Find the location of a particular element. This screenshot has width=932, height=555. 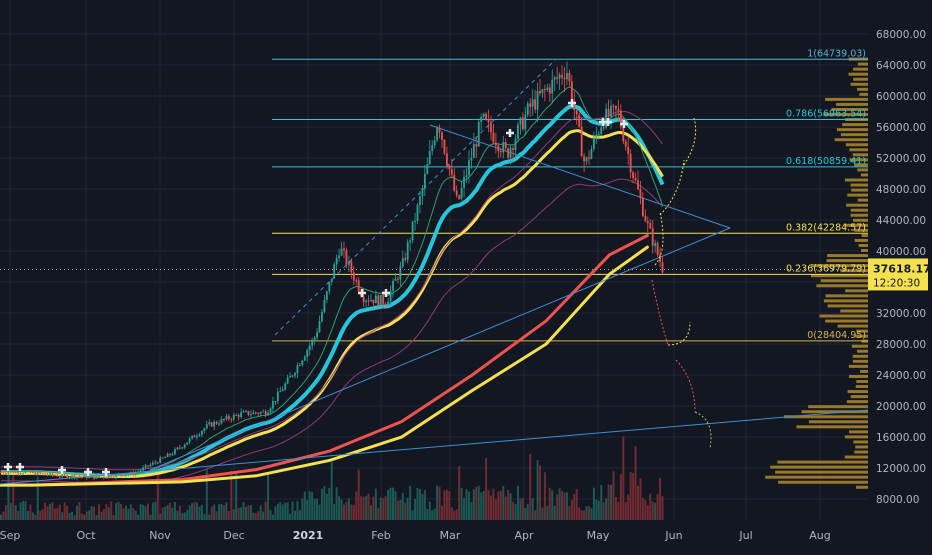

trend-line is located at coordinates (580, 176).